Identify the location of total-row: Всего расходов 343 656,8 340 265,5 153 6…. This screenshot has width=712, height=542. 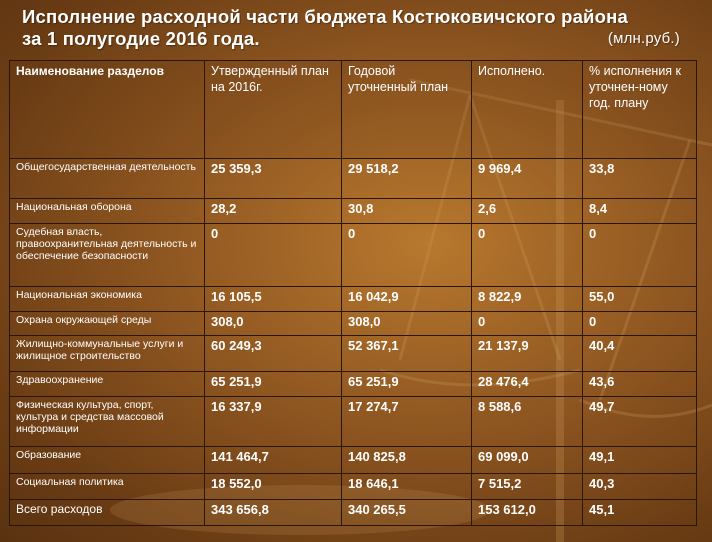
(353, 512).